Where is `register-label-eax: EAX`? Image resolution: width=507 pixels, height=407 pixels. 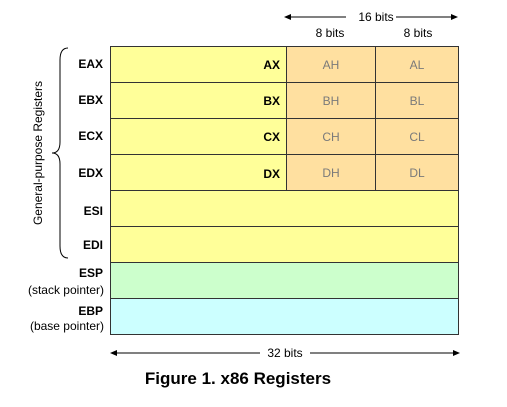 register-label-eax: EAX is located at coordinates (90, 64).